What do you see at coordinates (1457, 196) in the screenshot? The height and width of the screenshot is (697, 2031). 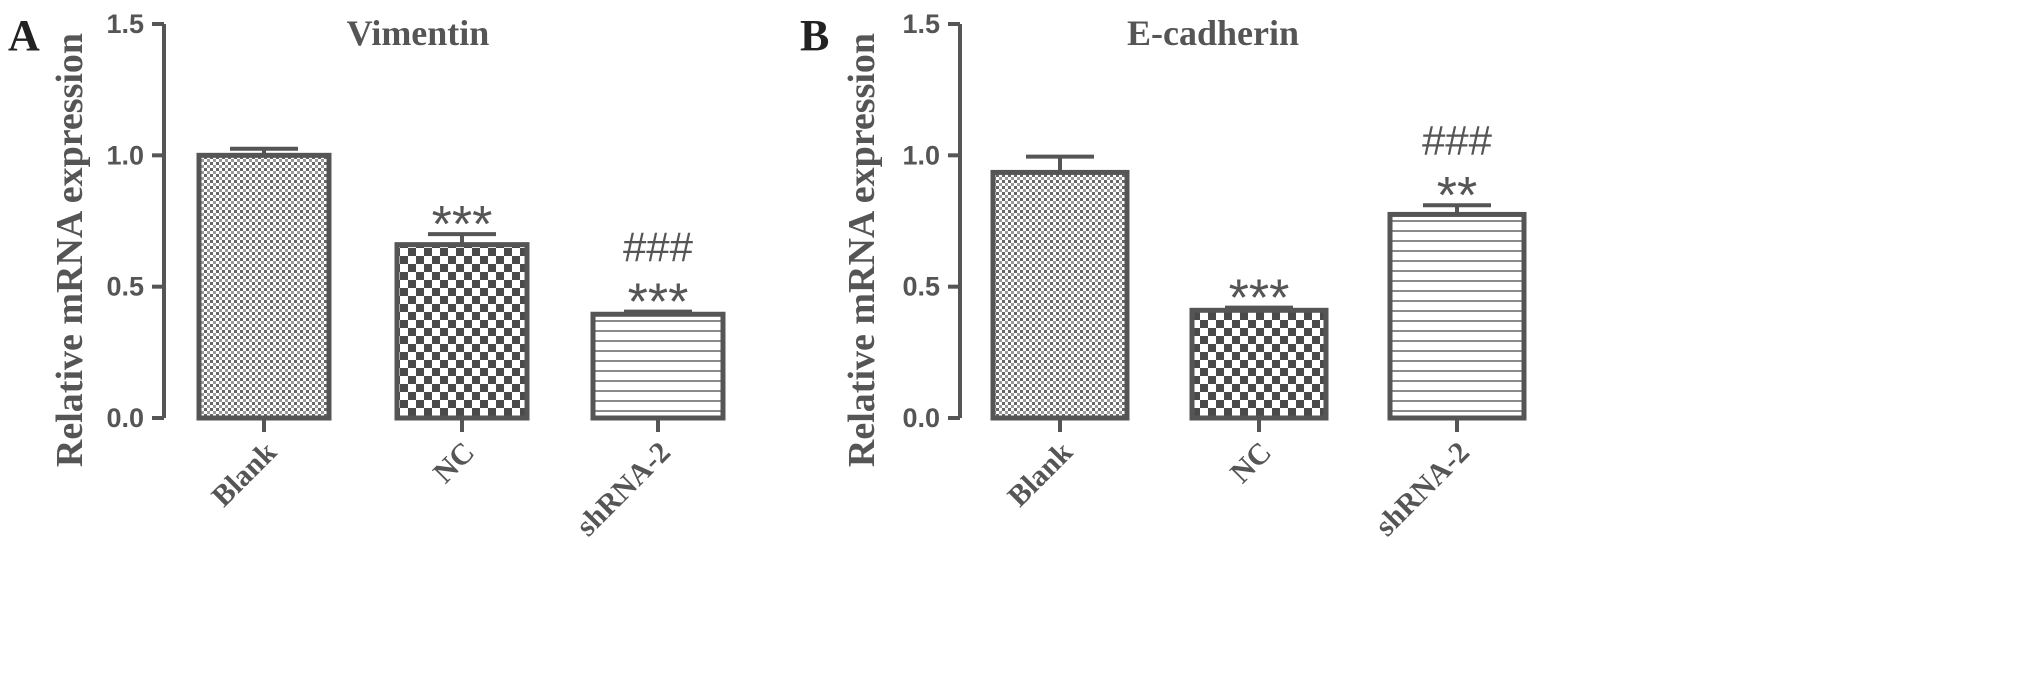 I see `significance-stars: **` at bounding box center [1457, 196].